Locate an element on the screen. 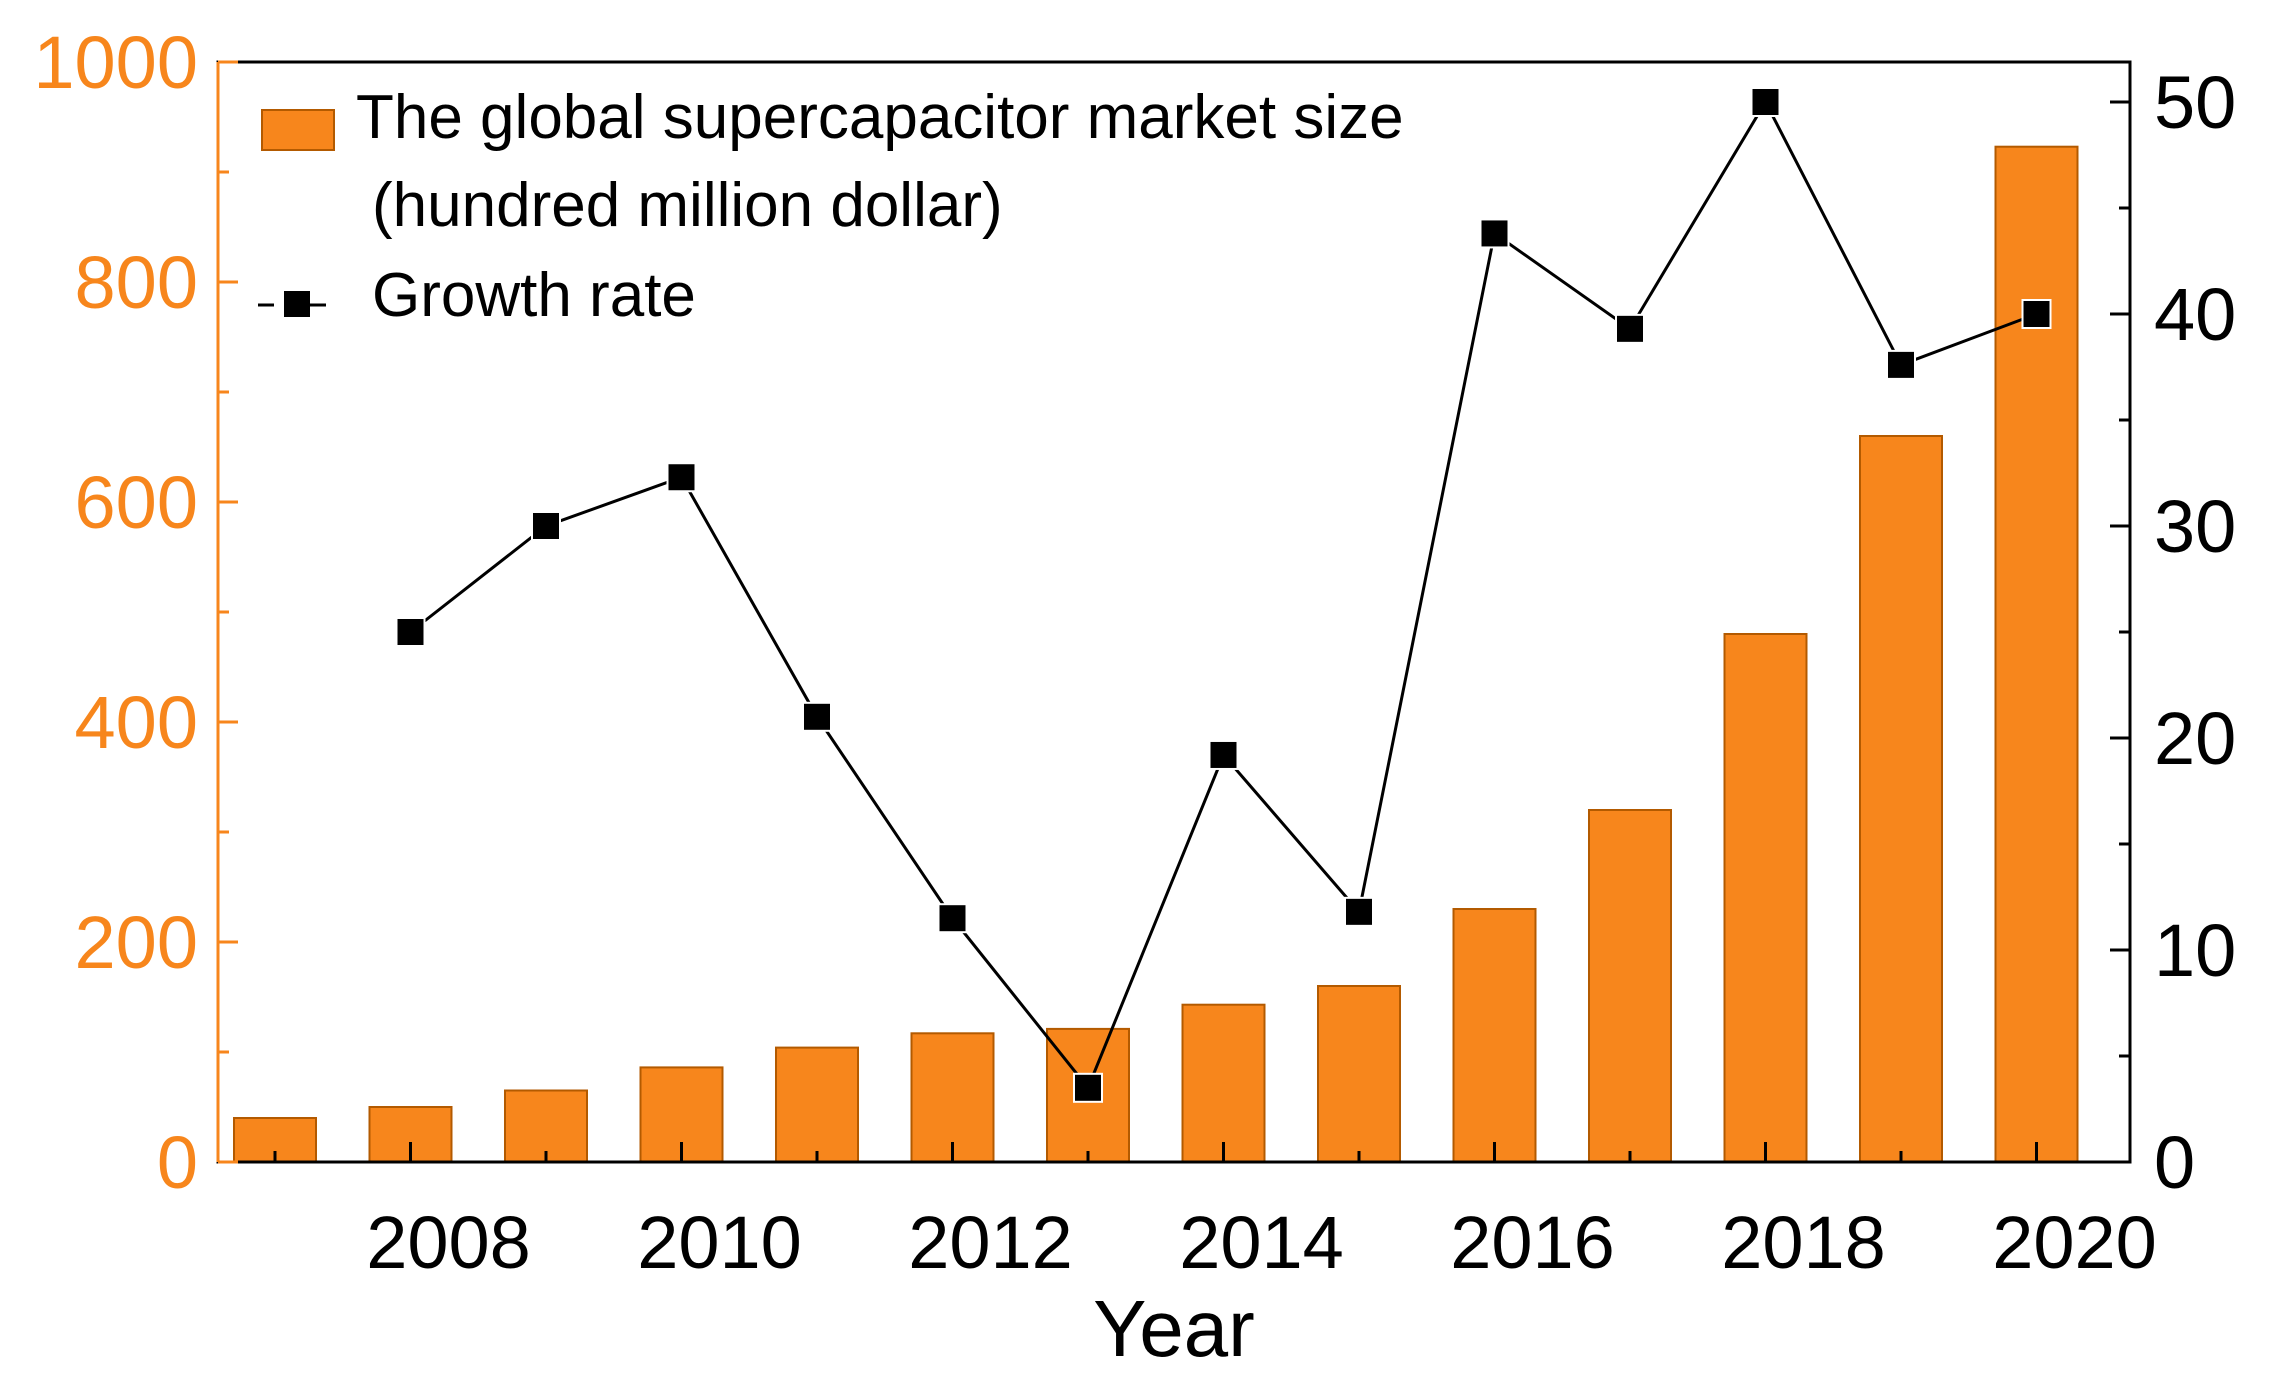 The height and width of the screenshot is (1374, 2277). growth-marker-2010 is located at coordinates (681, 477).